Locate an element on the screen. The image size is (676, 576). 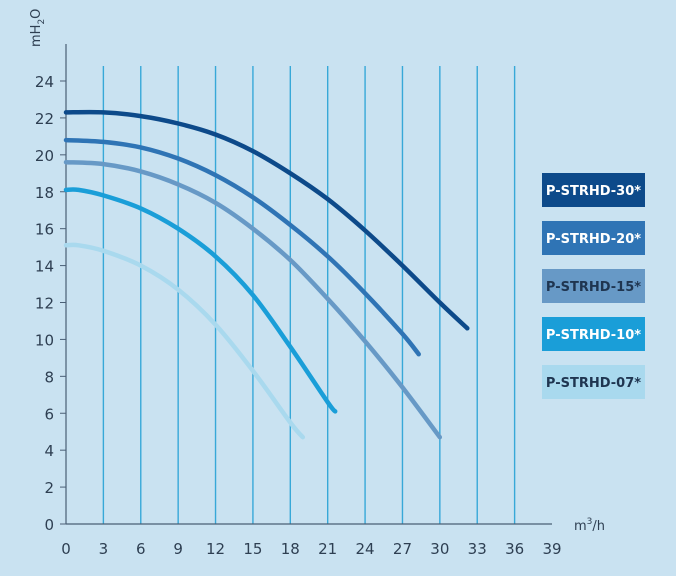
y-unit-tail: O is located at coordinates (36, 14).